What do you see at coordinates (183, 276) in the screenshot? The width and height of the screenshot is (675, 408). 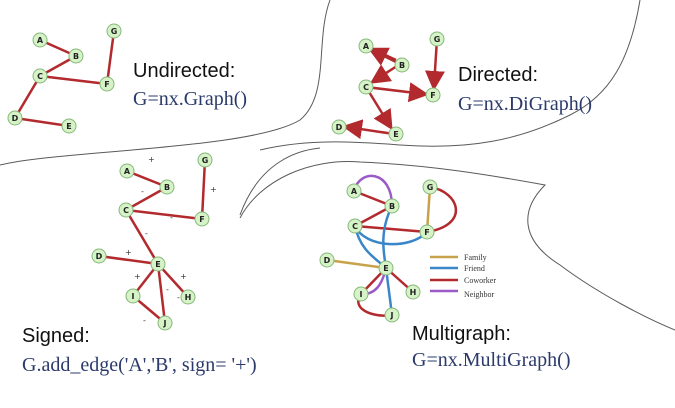 I see `sign-e-h: +` at bounding box center [183, 276].